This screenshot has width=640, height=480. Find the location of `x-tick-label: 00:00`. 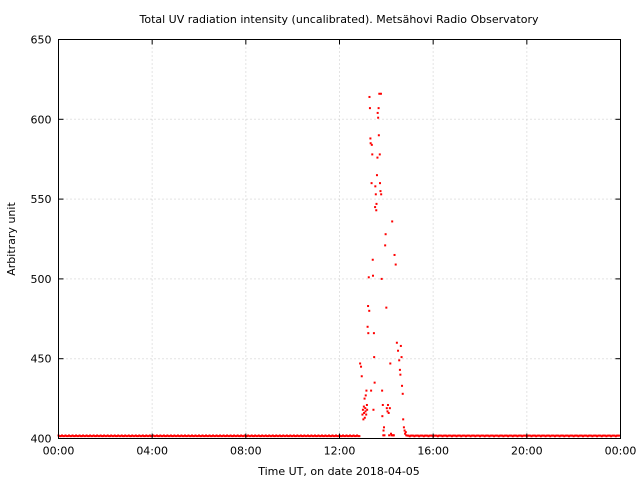

x-tick-label: 00:00 is located at coordinates (621, 451).